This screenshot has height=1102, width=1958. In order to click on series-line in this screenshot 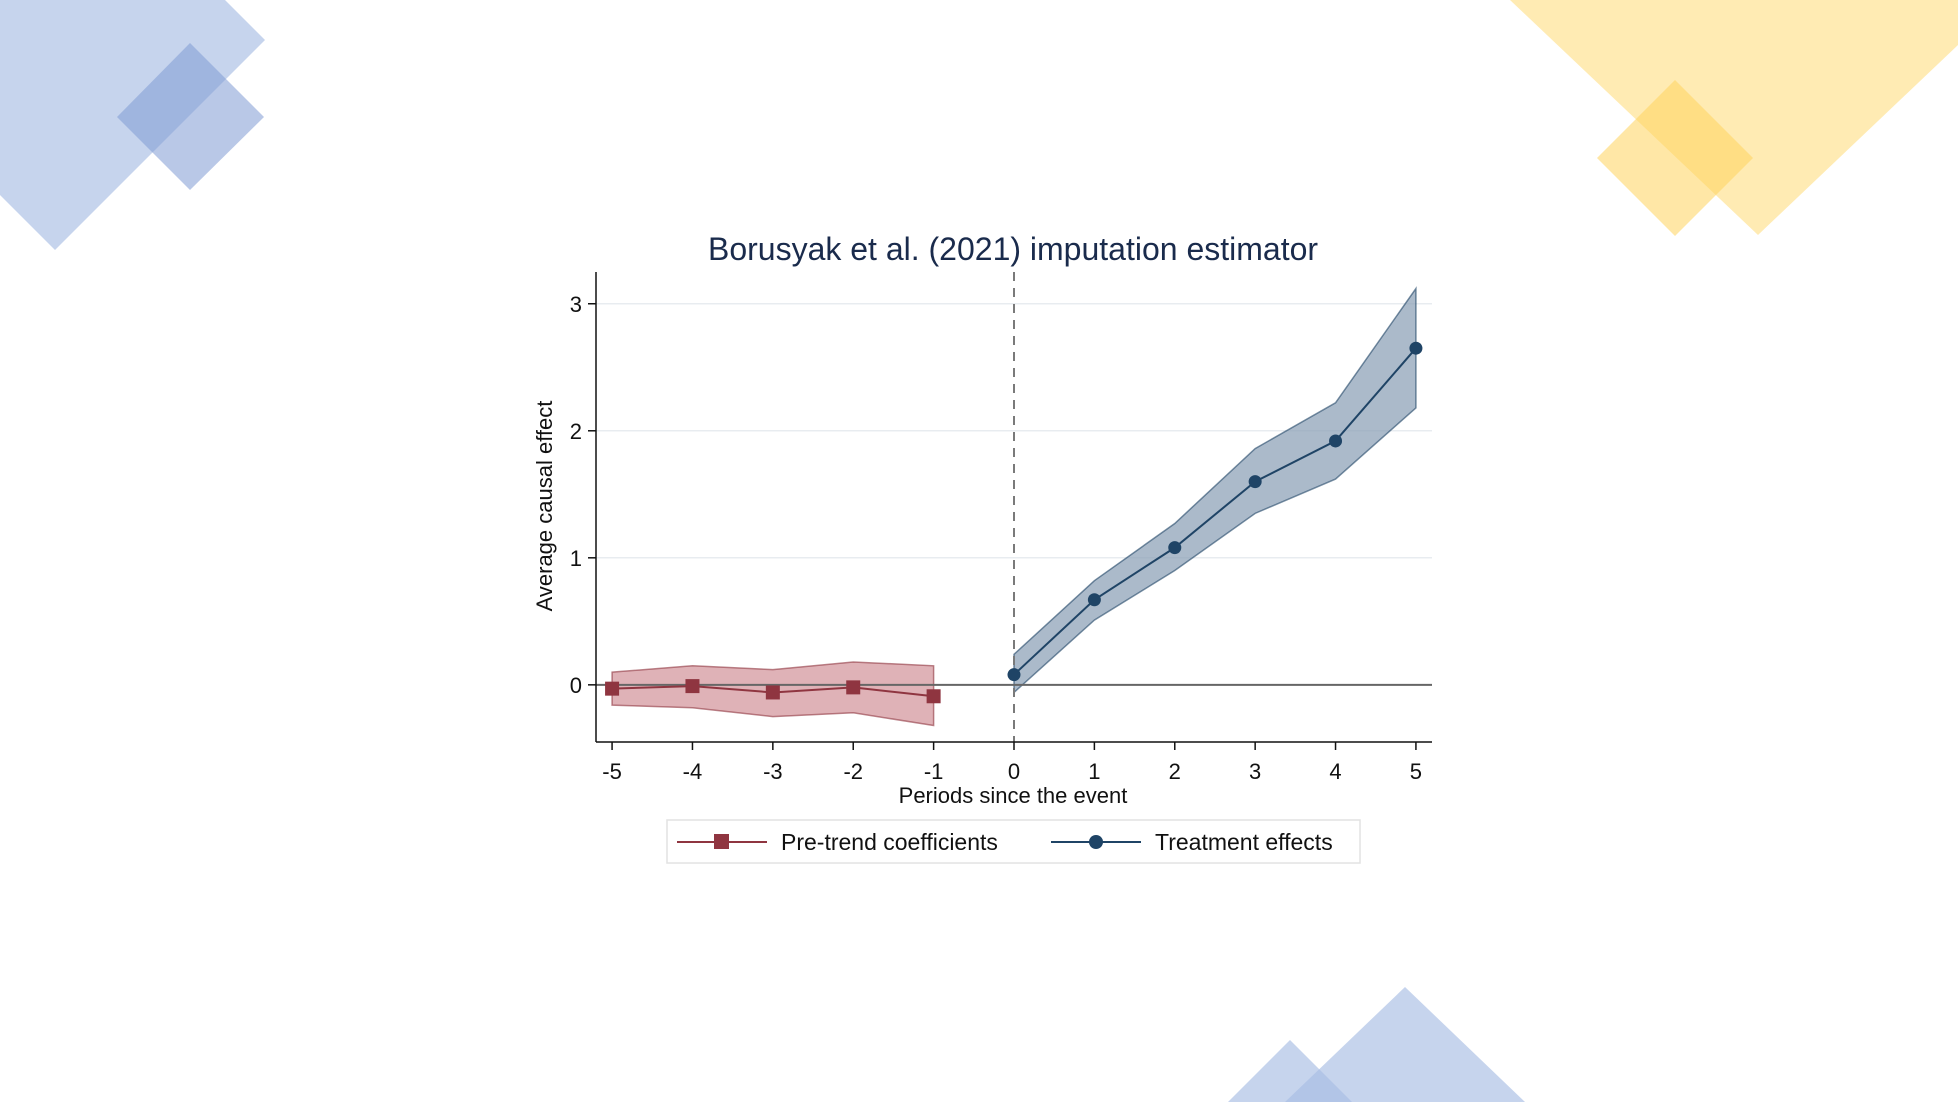, I will do `click(1215, 511)`.